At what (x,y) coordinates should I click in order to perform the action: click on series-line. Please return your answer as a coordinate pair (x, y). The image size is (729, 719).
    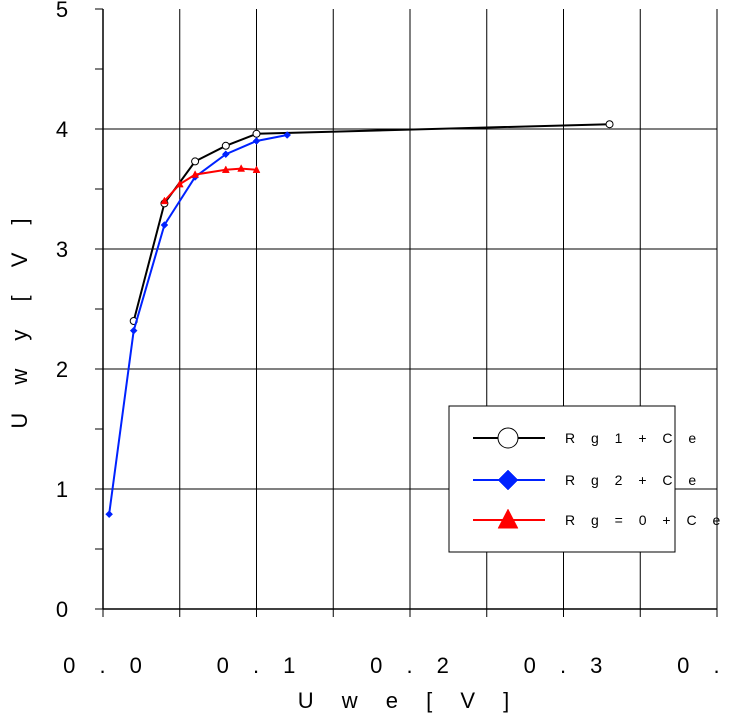
    Looking at the image, I should click on (198, 324).